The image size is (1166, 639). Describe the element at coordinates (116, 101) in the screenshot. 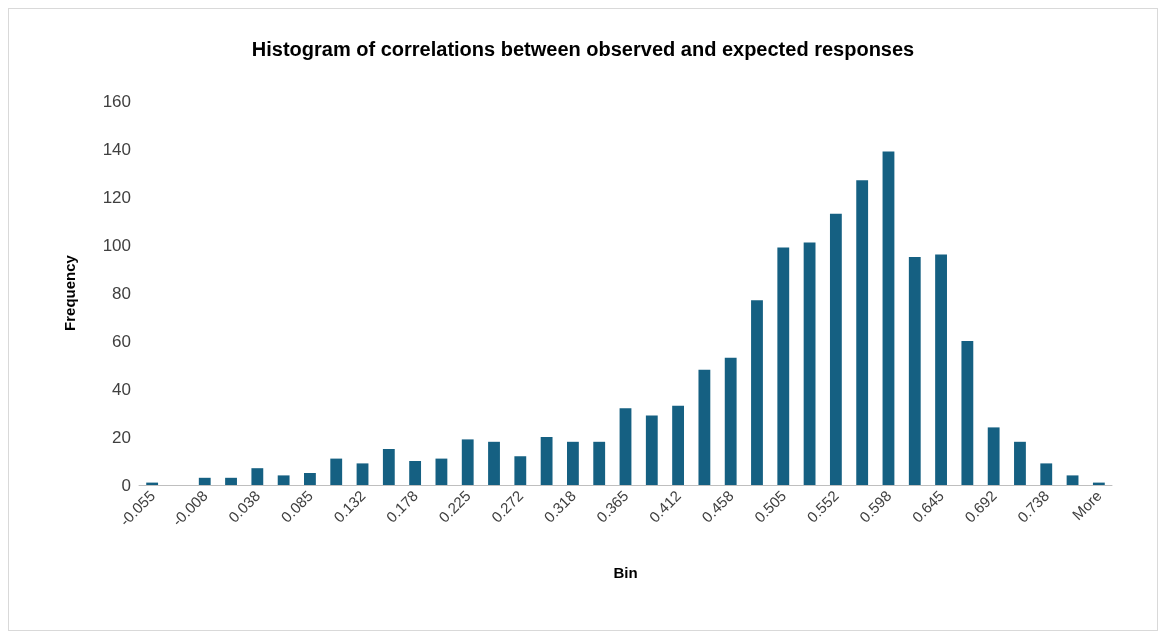

I see `y-tick-label: 160` at that location.